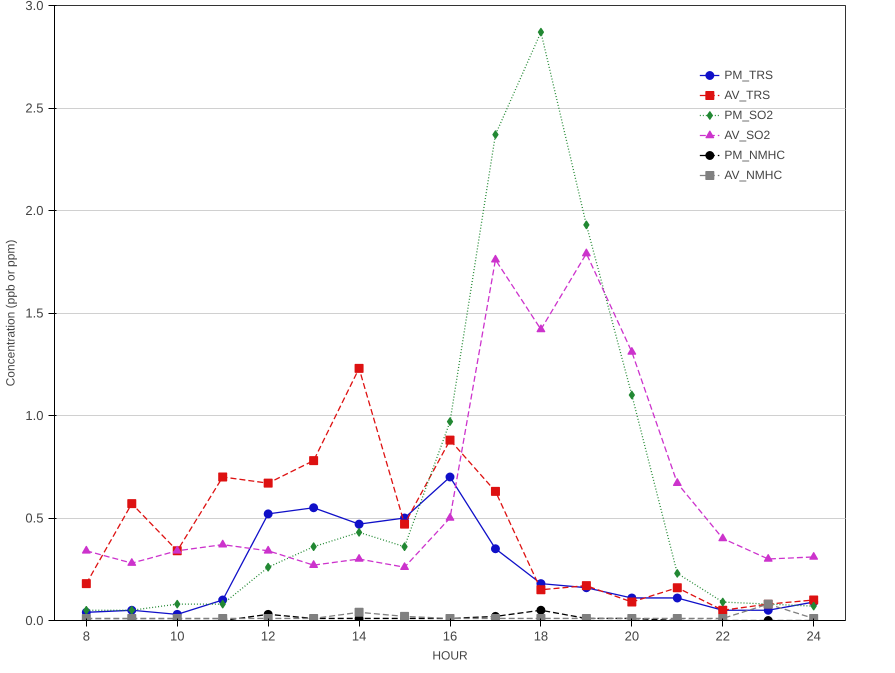  Describe the element at coordinates (86, 636) in the screenshot. I see `x-tick-label: 8` at that location.